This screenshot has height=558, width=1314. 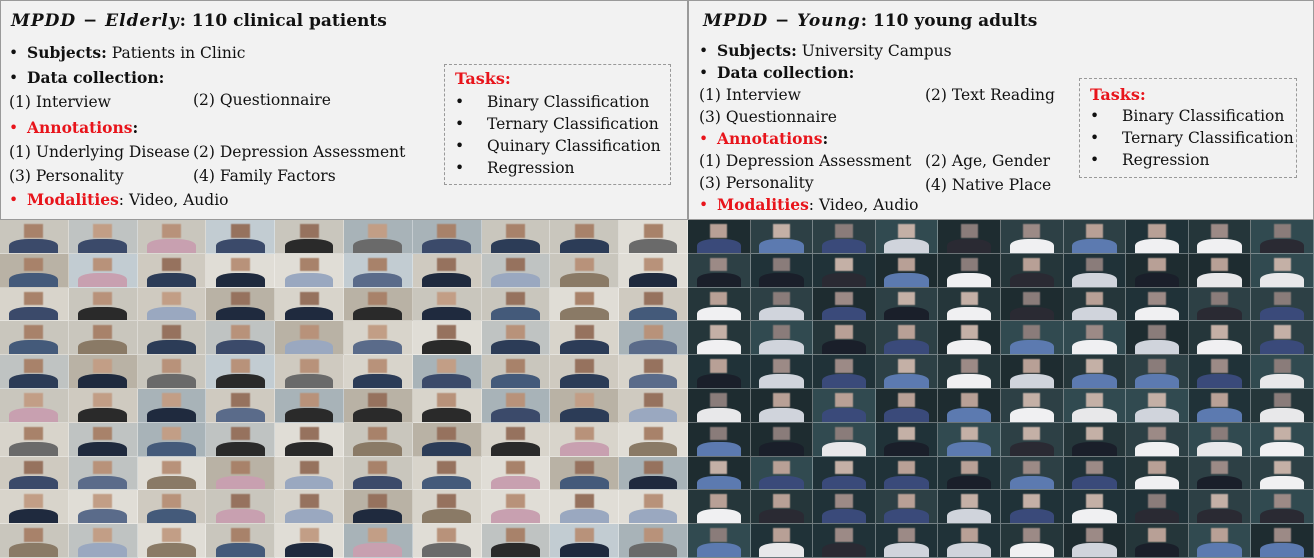 I want to click on young-annotations-heading: • Annotations:, so click(x=763, y=139).